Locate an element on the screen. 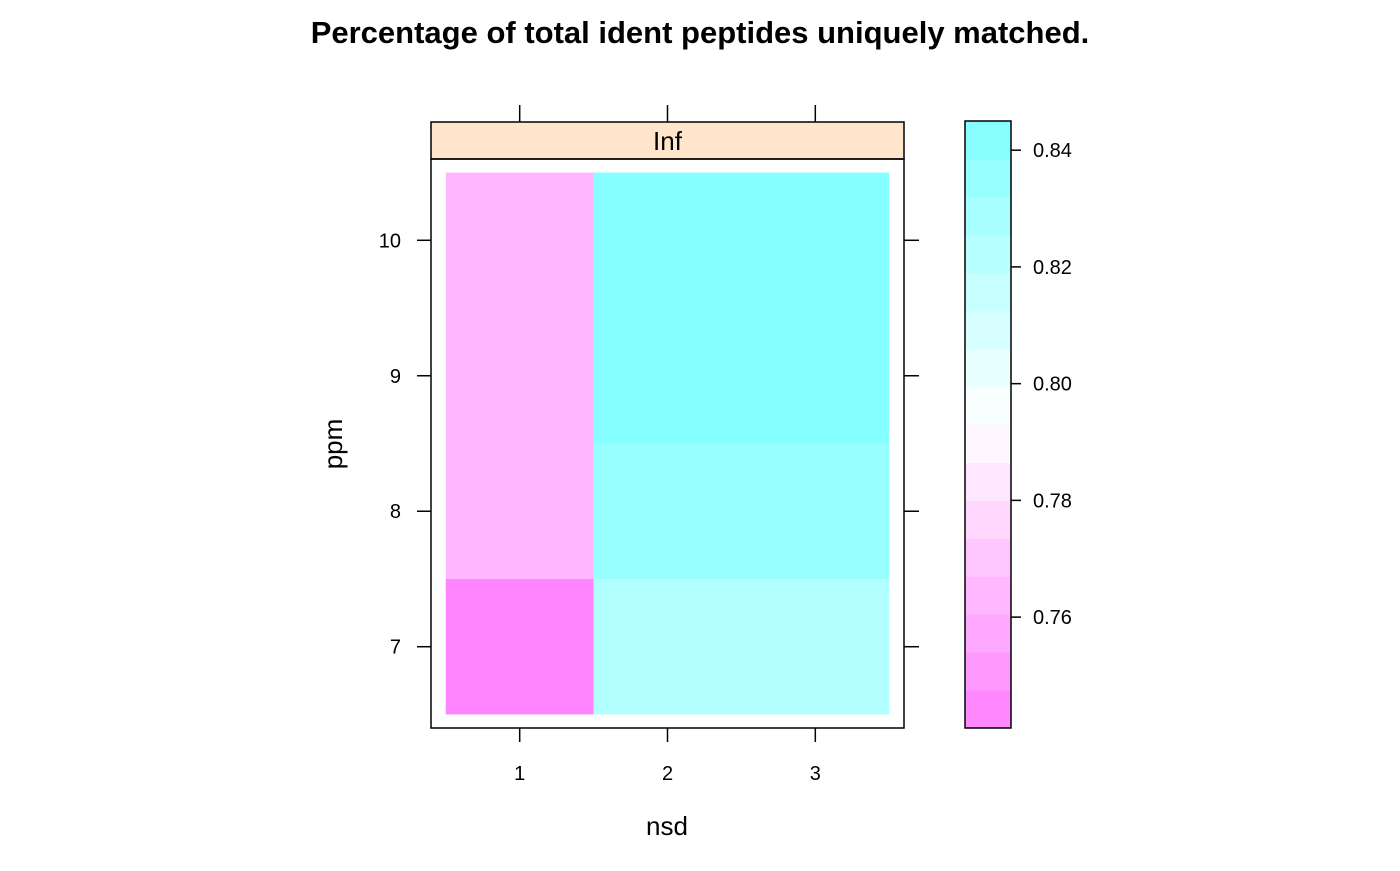 This screenshot has width=1400, height=871. panel-strip is located at coordinates (667, 140).